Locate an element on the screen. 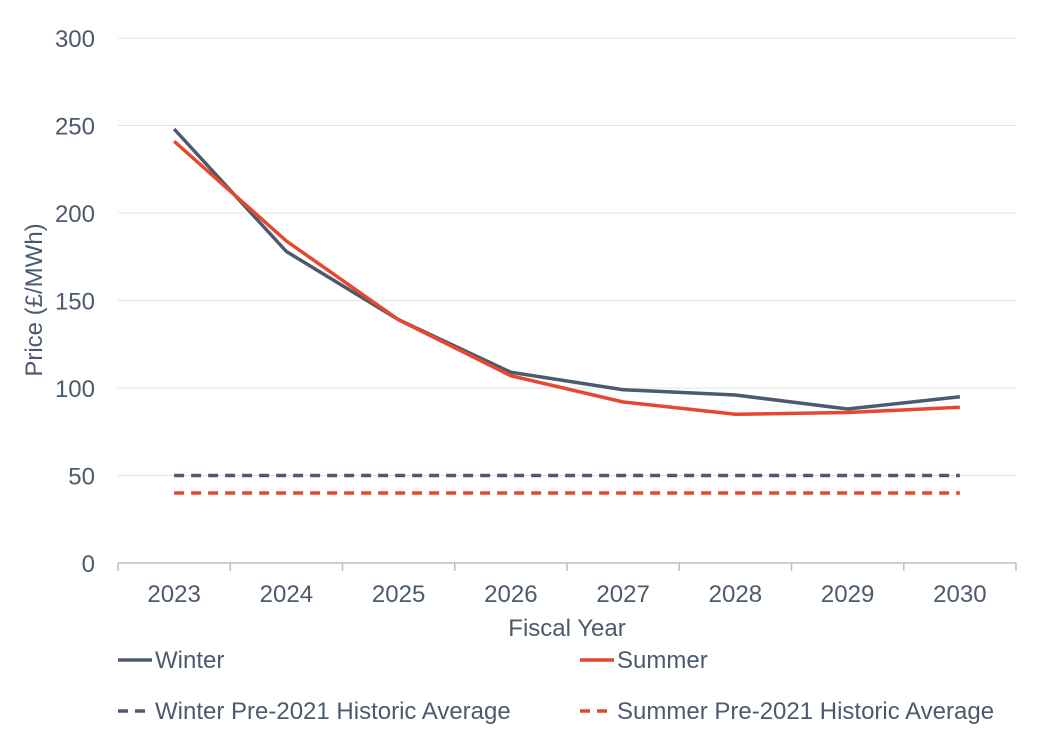 The image size is (1039, 756). x-tick-label: 2028 is located at coordinates (735, 594).